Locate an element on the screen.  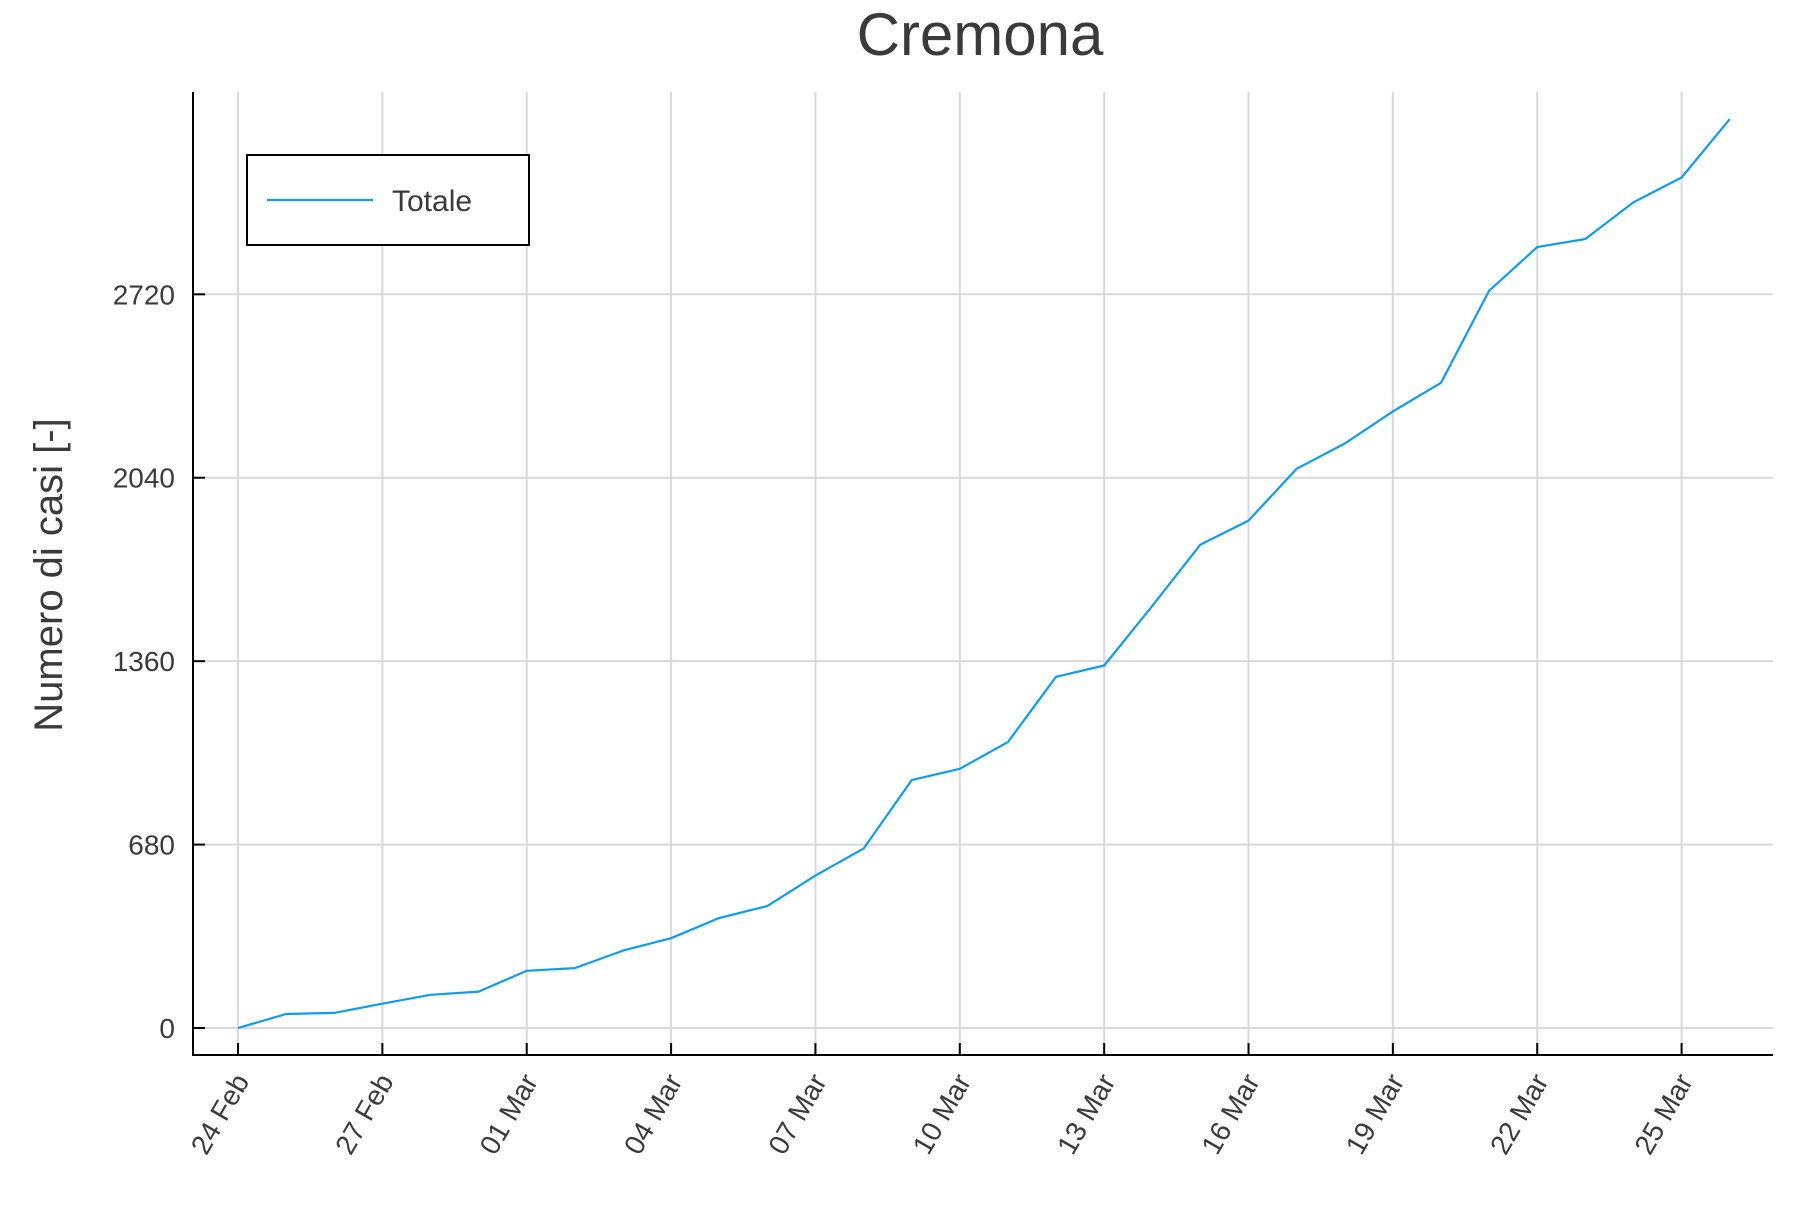
x-tick-label: 04 Mar is located at coordinates (653, 1114).